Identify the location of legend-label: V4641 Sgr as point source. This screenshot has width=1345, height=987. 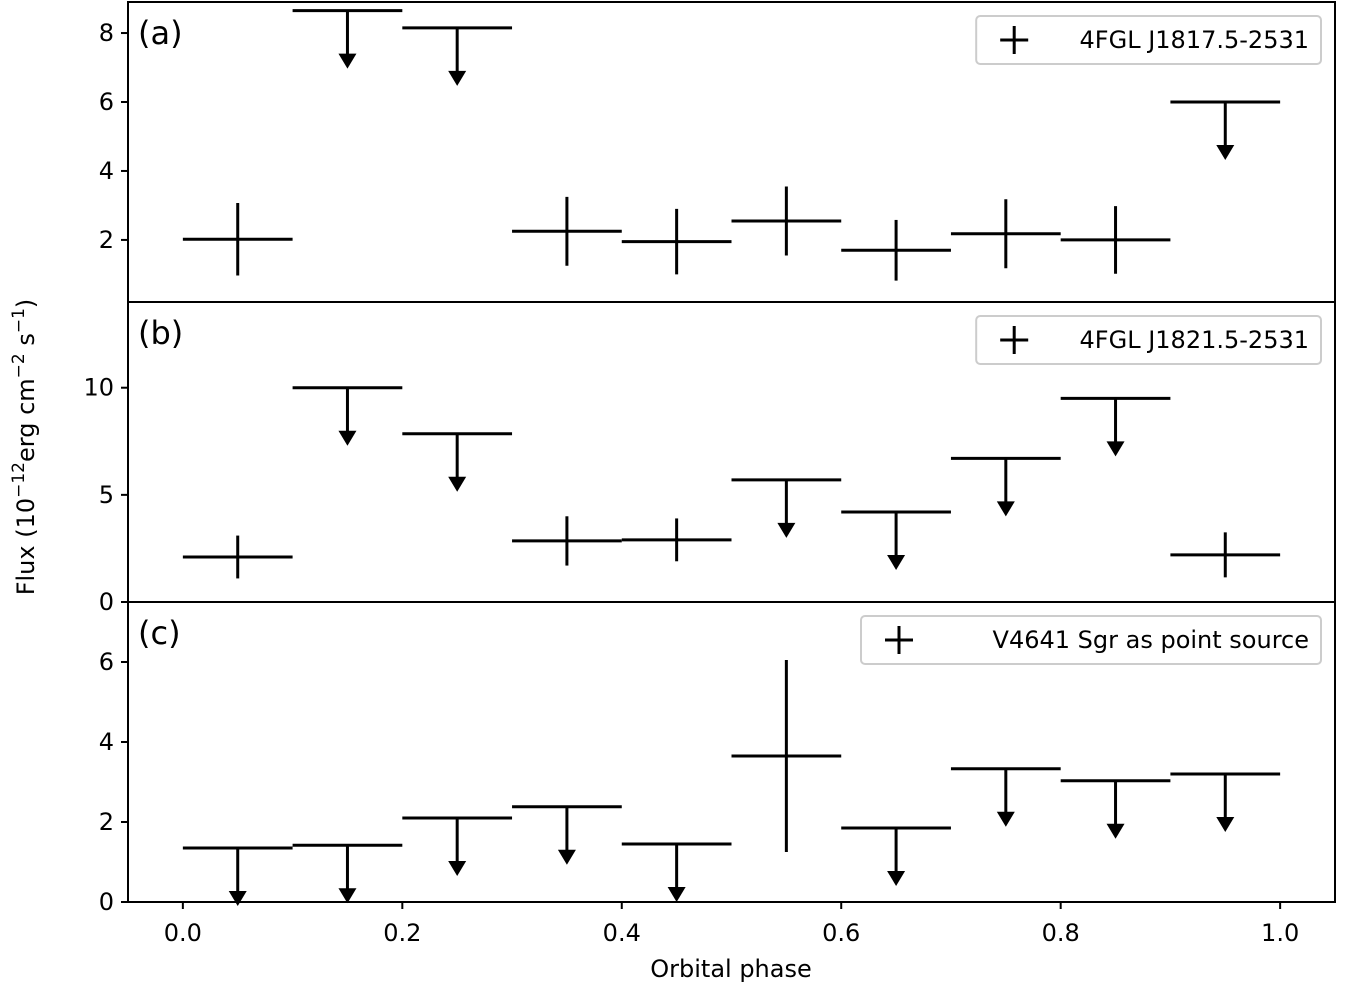
(1151, 640).